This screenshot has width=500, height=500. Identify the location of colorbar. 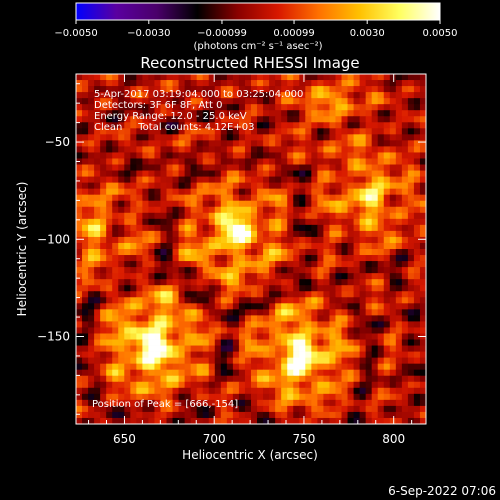
(258, 11).